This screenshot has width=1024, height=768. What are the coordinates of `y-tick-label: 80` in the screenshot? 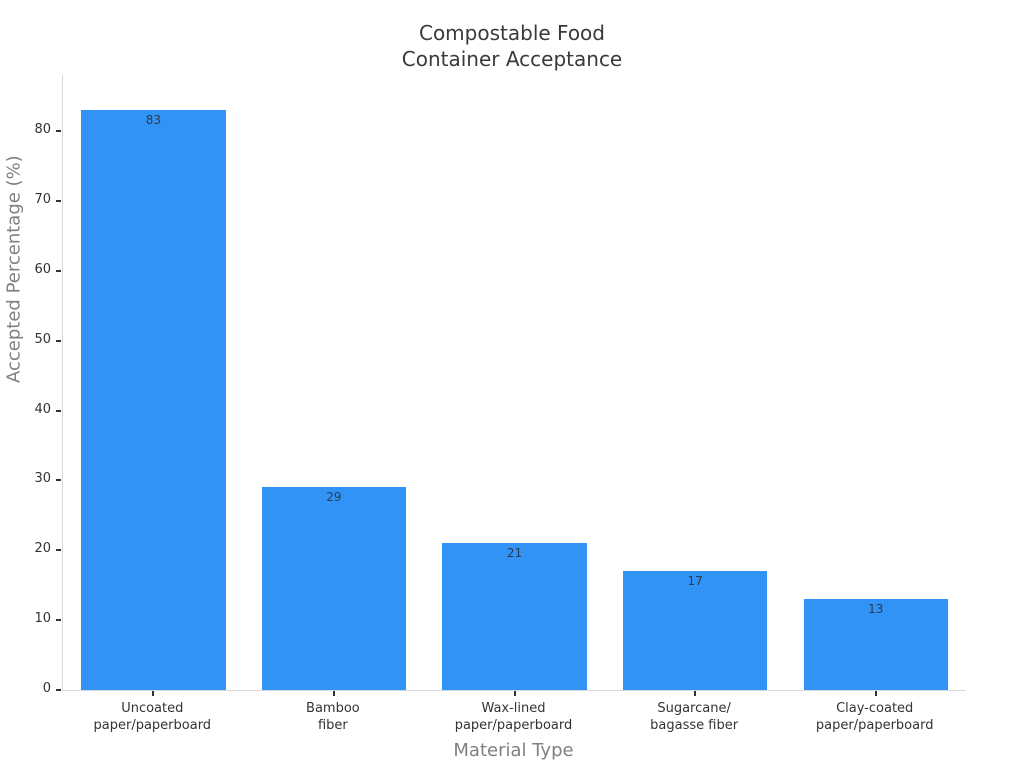 It's located at (42, 129).